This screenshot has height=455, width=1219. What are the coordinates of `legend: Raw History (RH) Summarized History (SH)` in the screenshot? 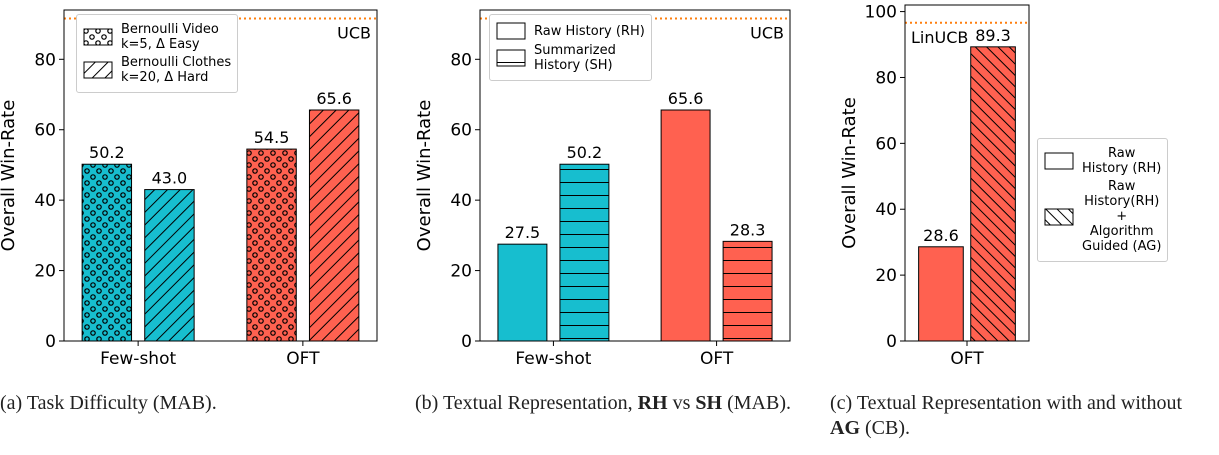 It's located at (570, 47).